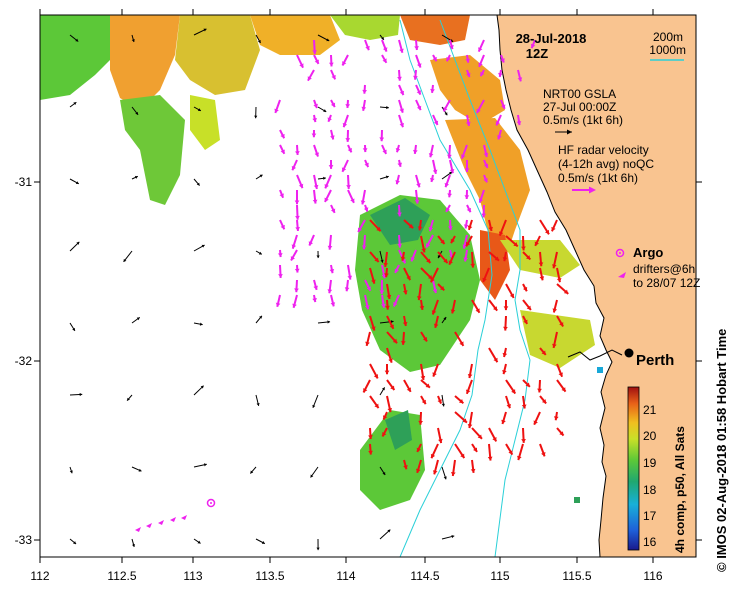  Describe the element at coordinates (579, 107) in the screenshot. I see `gsla-date: 27-Jul 00:00Z` at that location.